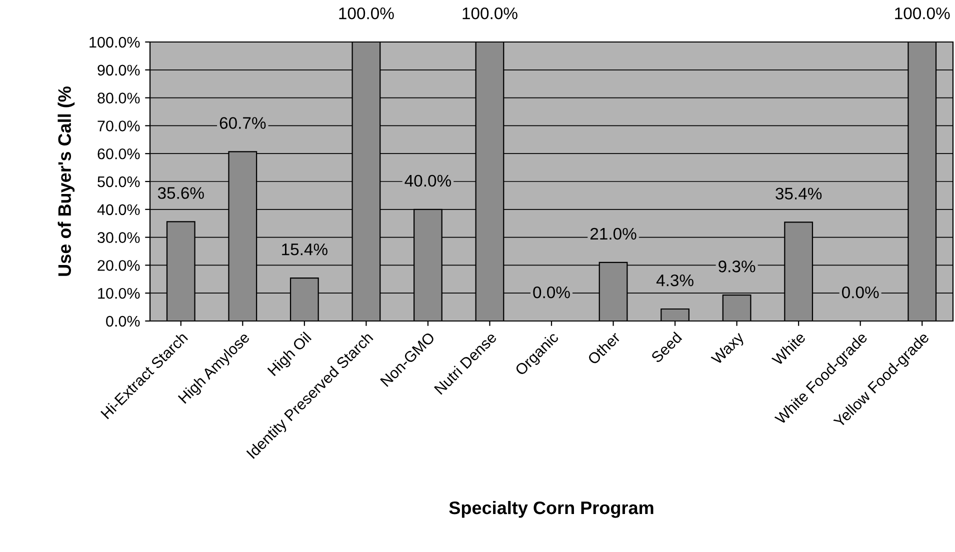 The image size is (955, 552). What do you see at coordinates (119, 98) in the screenshot?
I see `y-tick-label: 80.0%` at bounding box center [119, 98].